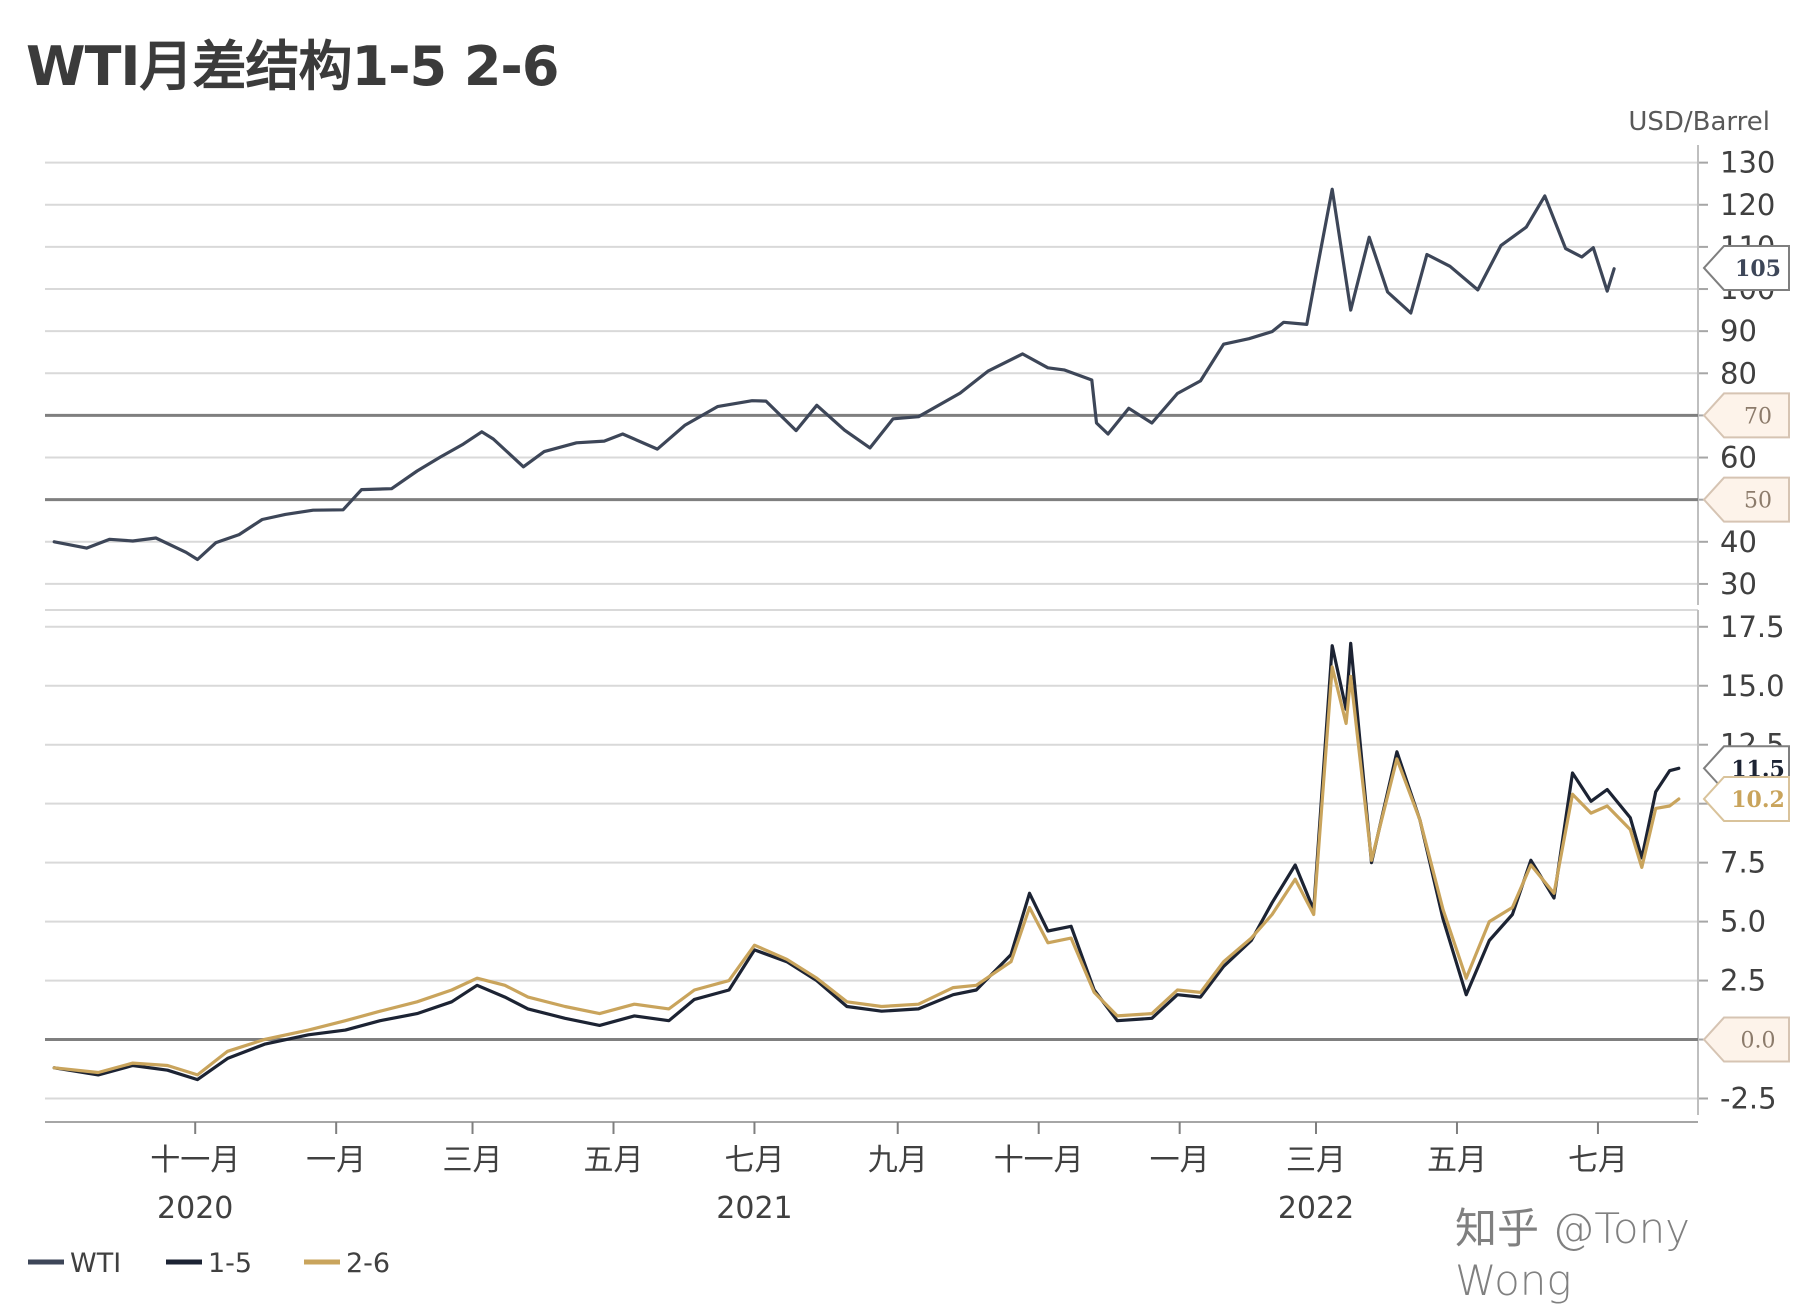 The image size is (1813, 1305). Describe the element at coordinates (1738, 584) in the screenshot. I see `y-tick-label: 30` at that location.